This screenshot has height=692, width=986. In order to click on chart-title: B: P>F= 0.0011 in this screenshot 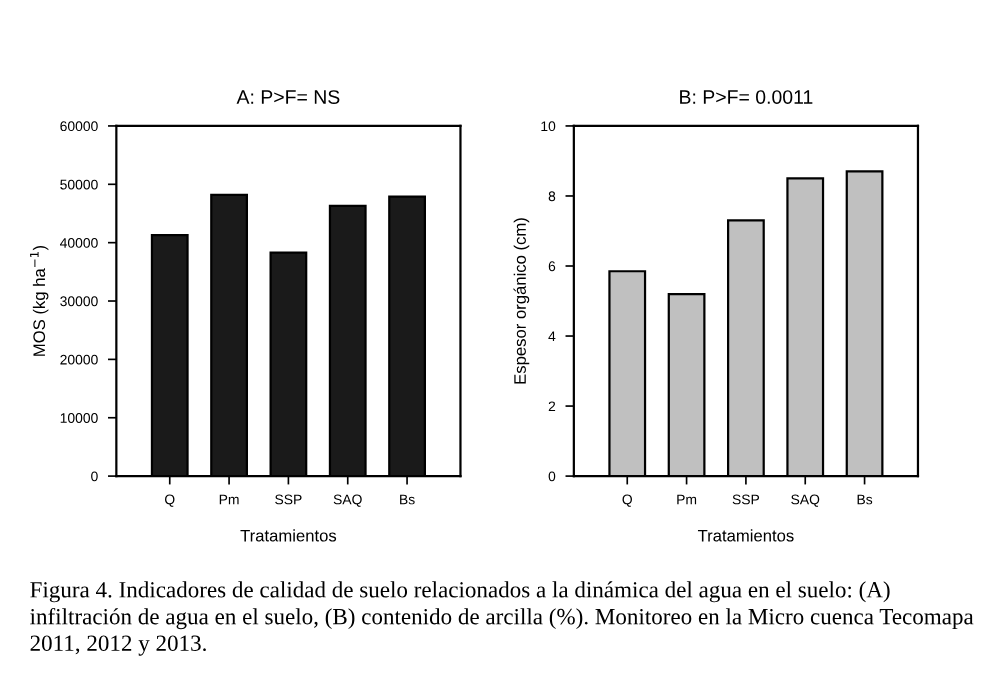, I will do `click(746, 97)`.